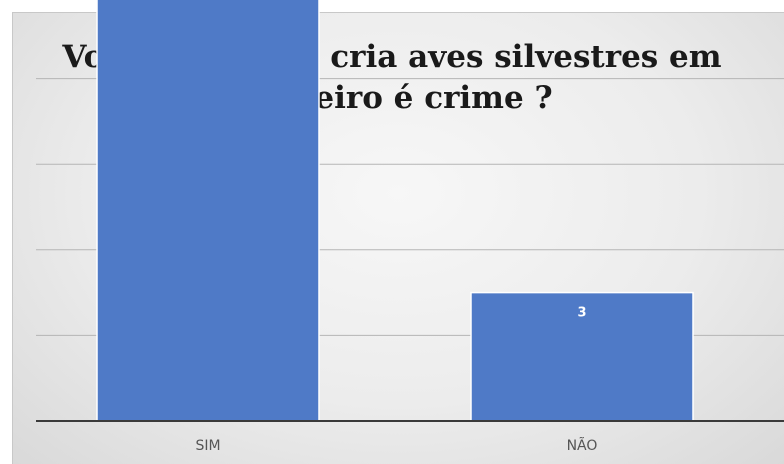  I want to click on x-tick-label: NÃO, so click(582, 445).